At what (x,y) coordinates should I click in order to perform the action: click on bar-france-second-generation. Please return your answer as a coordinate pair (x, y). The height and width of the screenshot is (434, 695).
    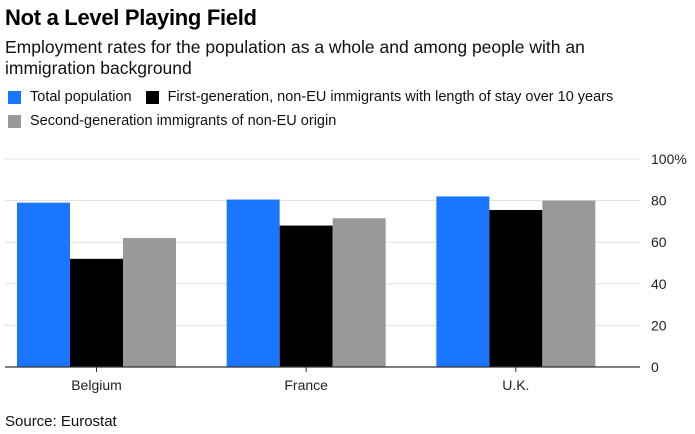
    Looking at the image, I should click on (359, 292).